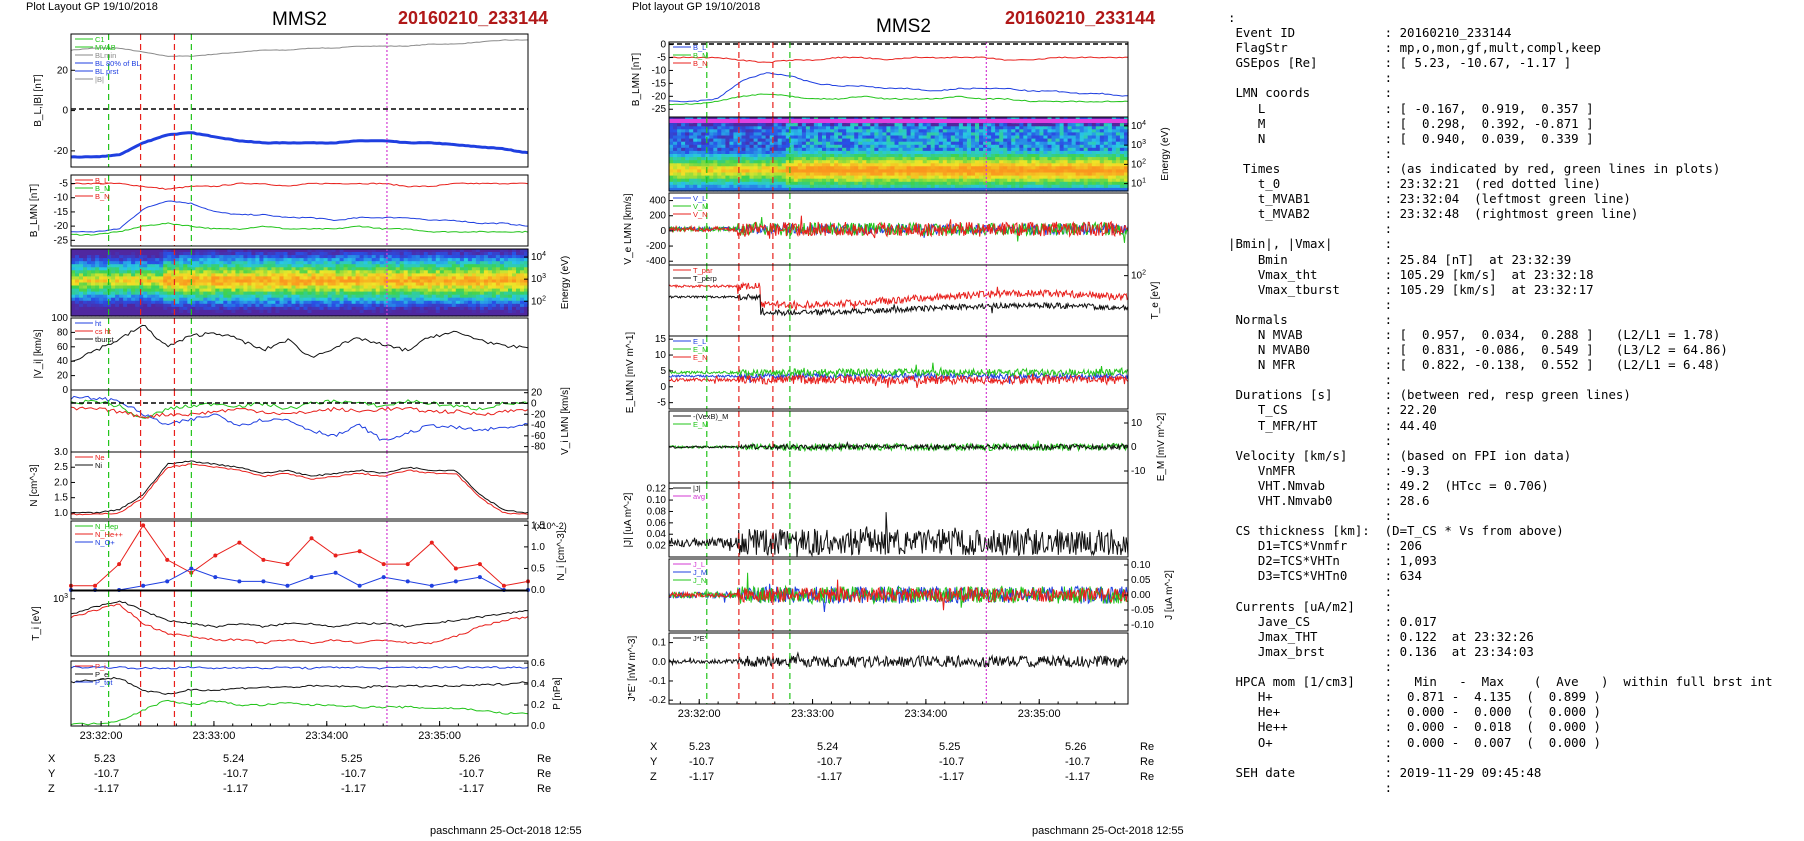 The width and height of the screenshot is (1804, 841). Describe the element at coordinates (898, 99) in the screenshot. I see `series-BN-line` at that location.